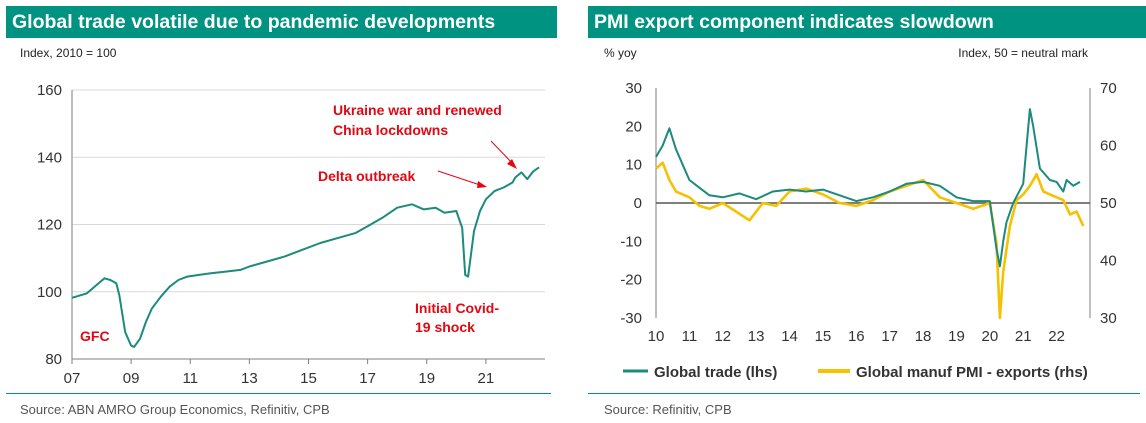 This screenshot has height=423, width=1146. What do you see at coordinates (95, 336) in the screenshot?
I see `annotation-gfc: GFC` at bounding box center [95, 336].